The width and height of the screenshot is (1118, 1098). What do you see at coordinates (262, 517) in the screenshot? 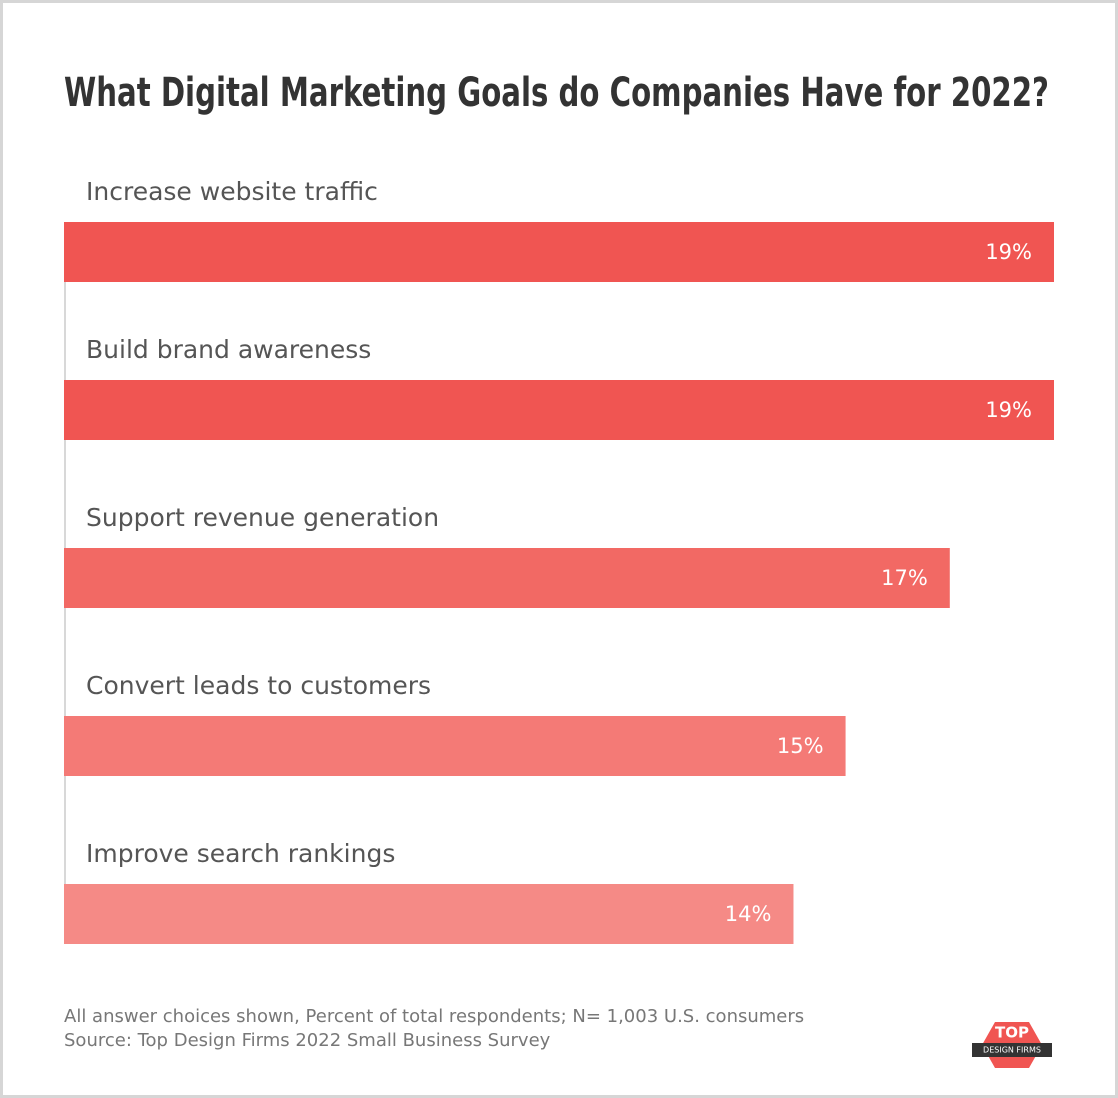
I see `category-label: Support revenue generation` at bounding box center [262, 517].